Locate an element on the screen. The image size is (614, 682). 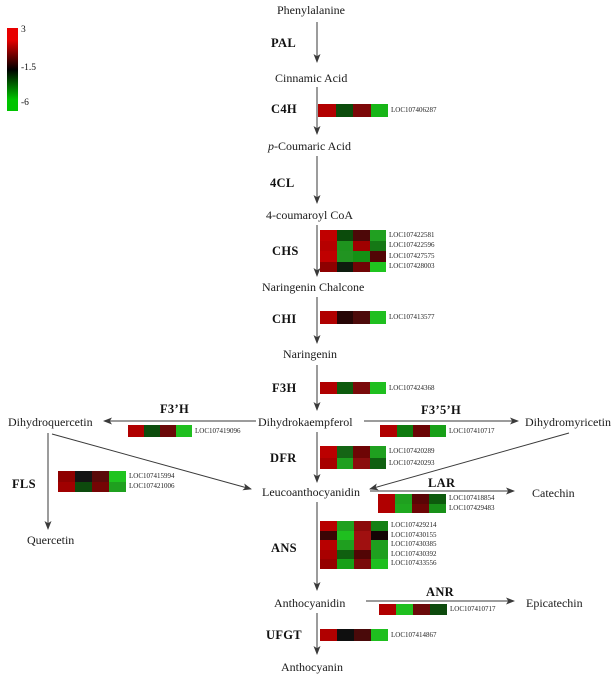
heatmap-row: LOC107420289 is located at coordinates (377, 452).